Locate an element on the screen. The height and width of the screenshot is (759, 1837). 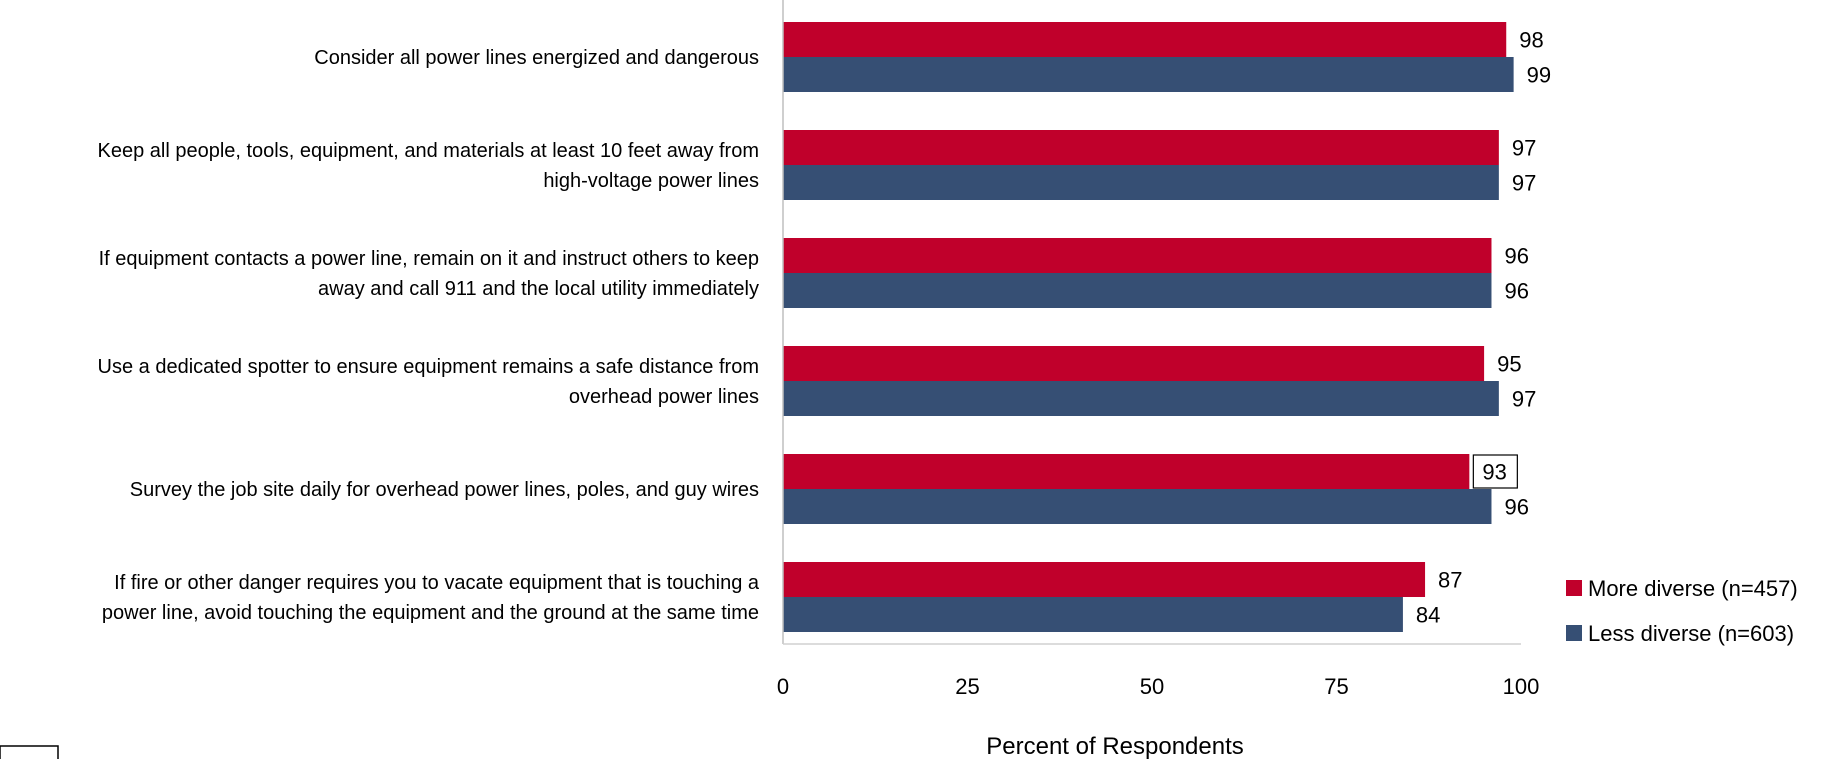
corner-box is located at coordinates (29, 752).